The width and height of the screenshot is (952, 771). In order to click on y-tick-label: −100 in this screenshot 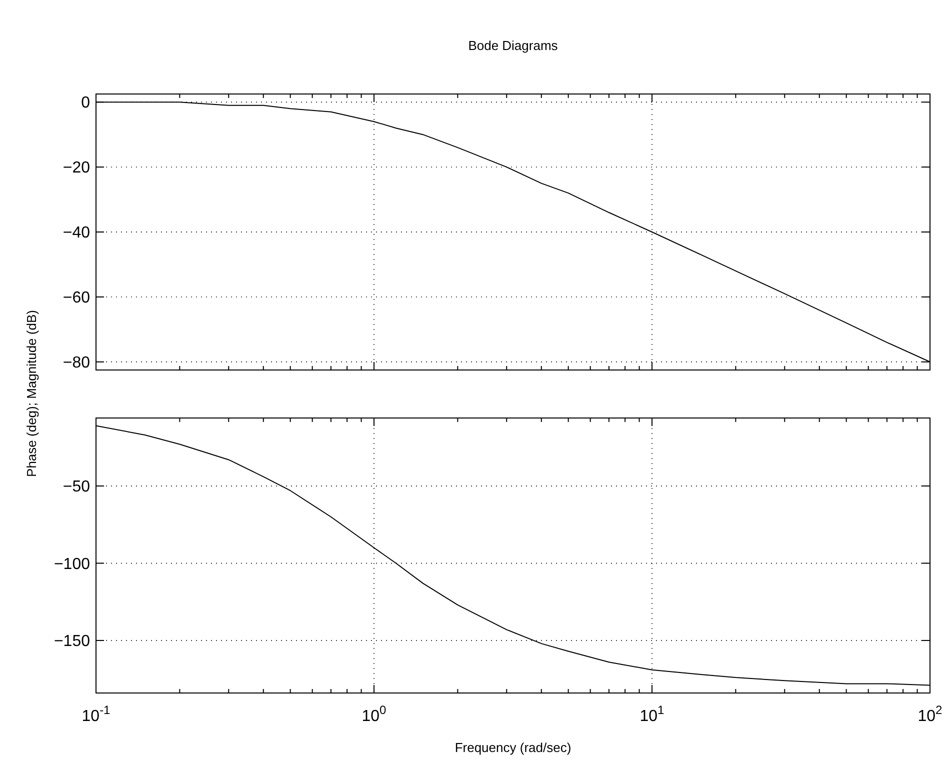, I will do `click(72, 564)`.